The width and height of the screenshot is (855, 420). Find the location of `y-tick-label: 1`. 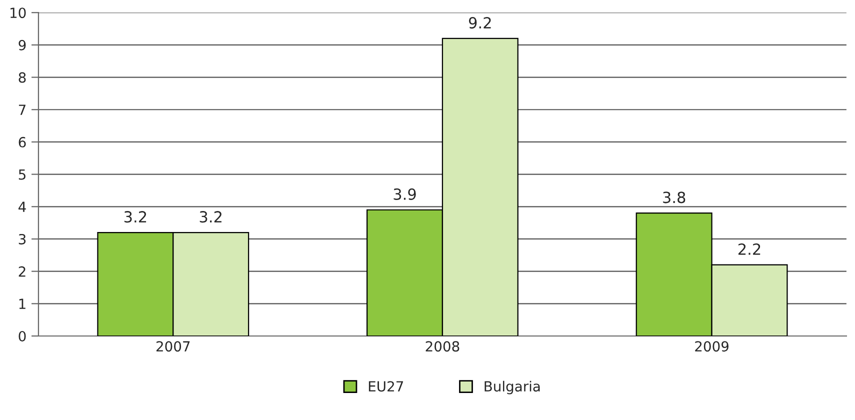

y-tick-label: 1 is located at coordinates (22, 303).